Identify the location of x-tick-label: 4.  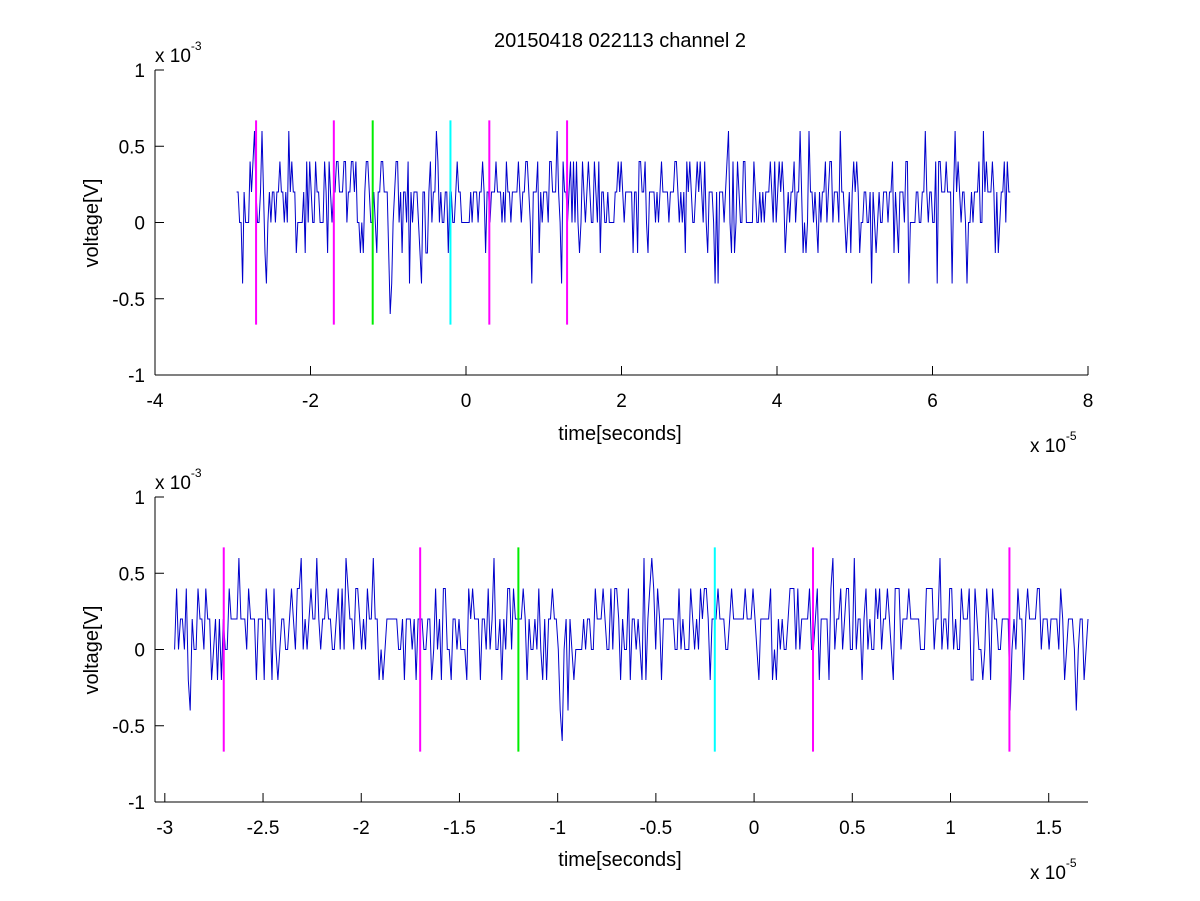
(777, 401).